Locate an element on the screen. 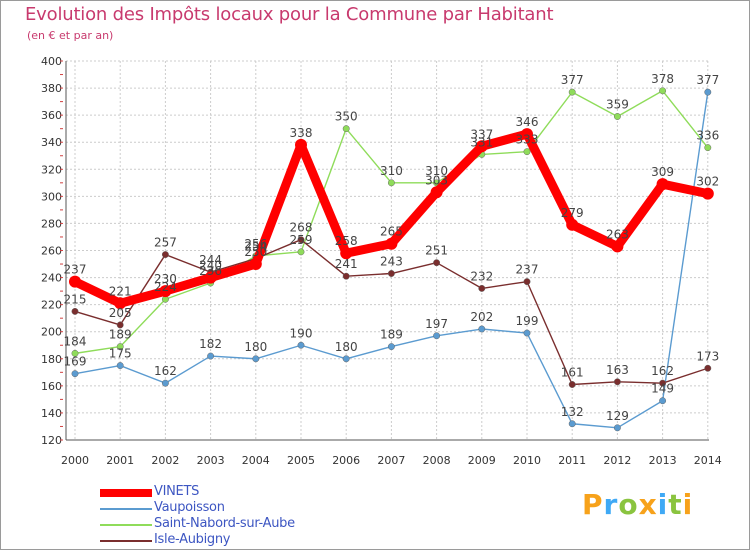  data-label: 346 is located at coordinates (527, 122).